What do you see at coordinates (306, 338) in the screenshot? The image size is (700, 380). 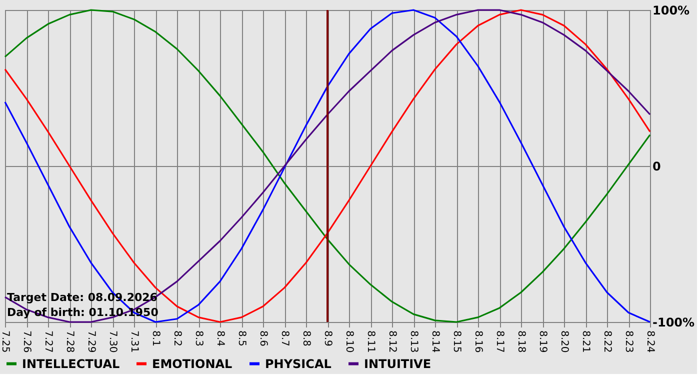 I see `x-tick-label: 8.8` at bounding box center [306, 338].